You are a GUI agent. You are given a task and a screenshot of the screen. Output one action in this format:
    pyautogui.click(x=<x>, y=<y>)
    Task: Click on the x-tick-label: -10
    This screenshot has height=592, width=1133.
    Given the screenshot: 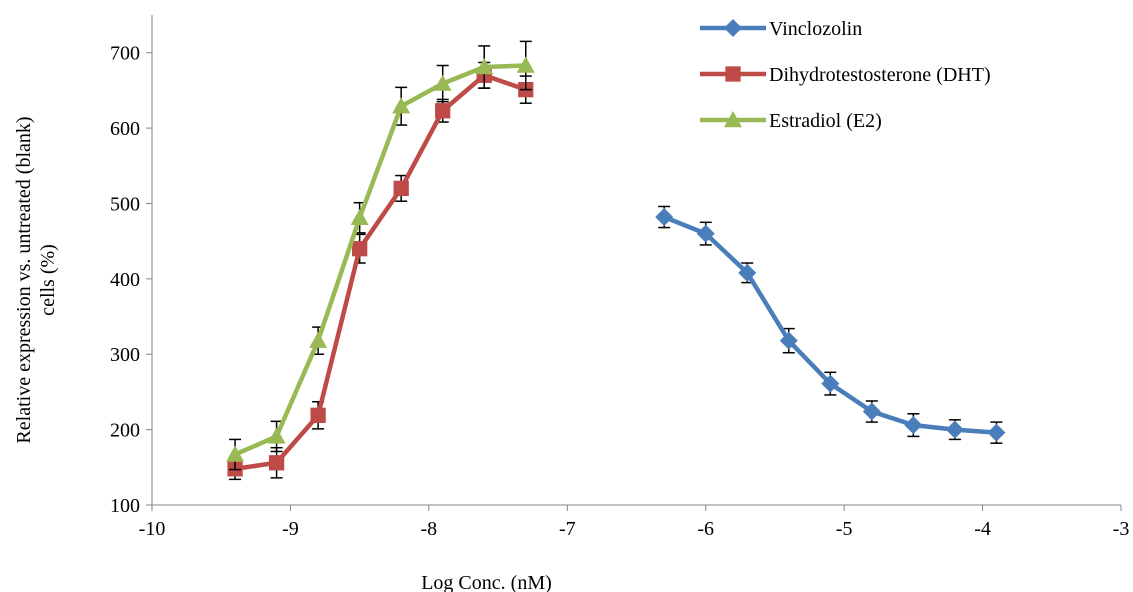 What is the action you would take?
    pyautogui.click(x=152, y=529)
    